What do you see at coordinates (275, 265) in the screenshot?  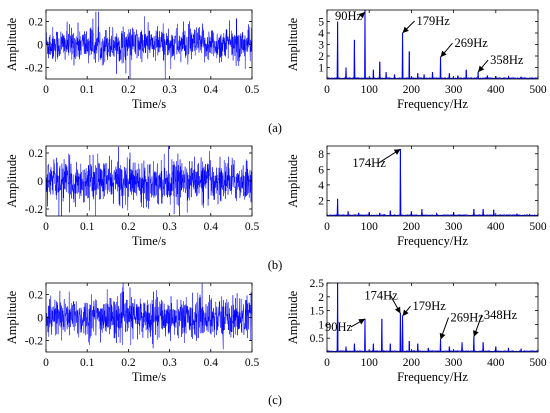 I see `subfigure-label: (b)` at bounding box center [275, 265].